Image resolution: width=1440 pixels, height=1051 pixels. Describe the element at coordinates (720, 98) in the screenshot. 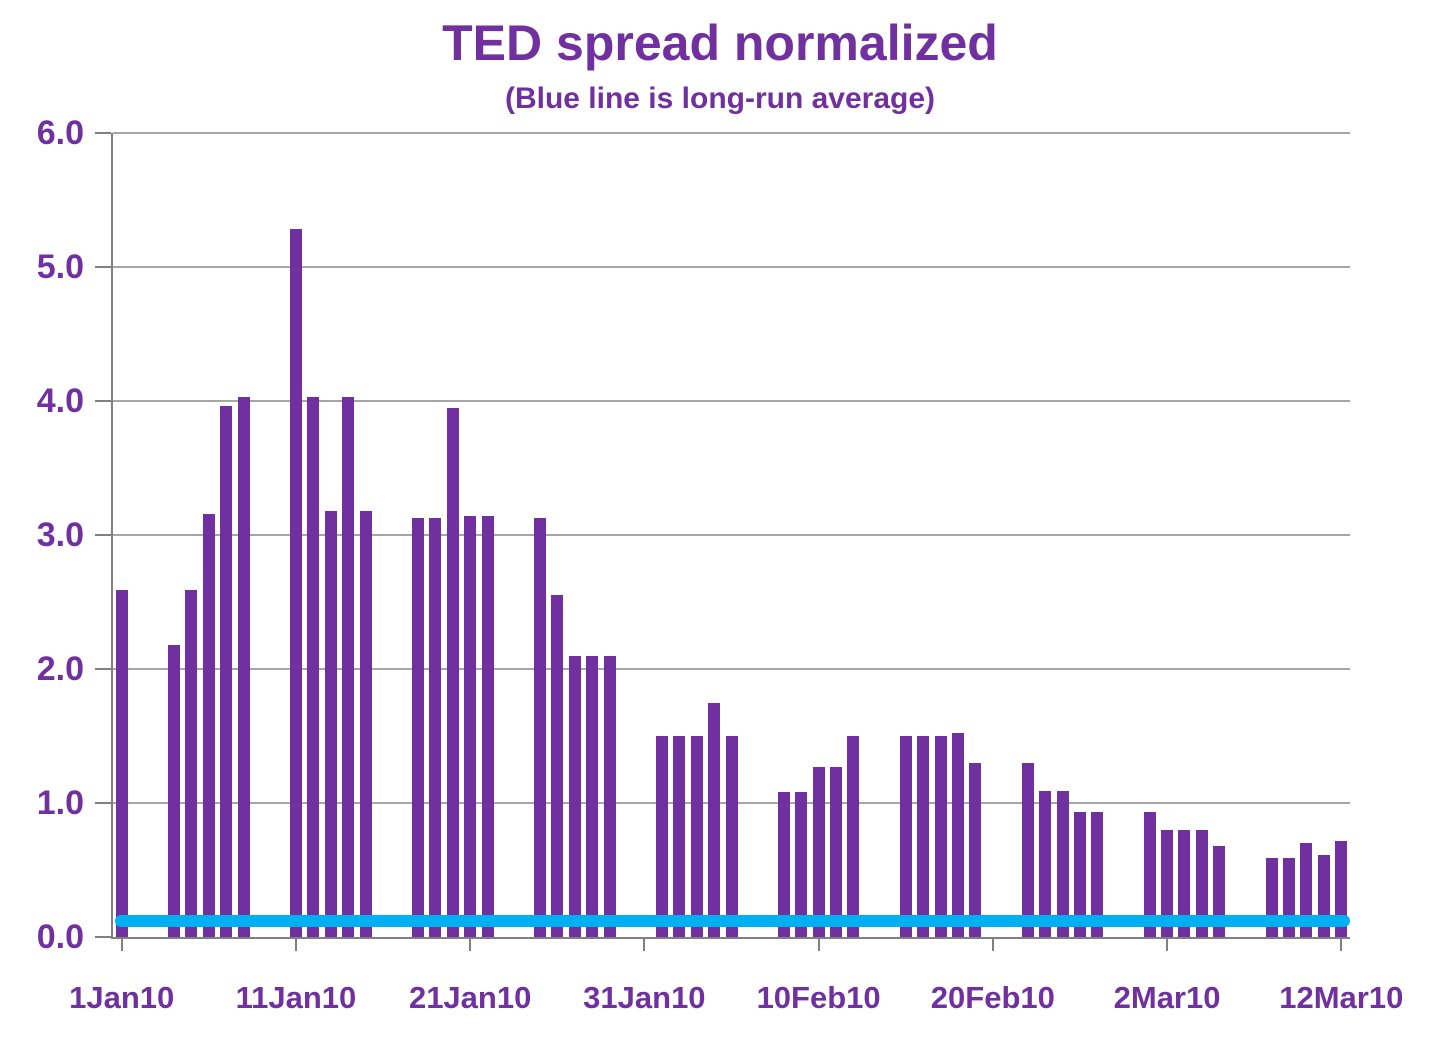

I see `chart-subtitle: (Blue line is long-run average)` at that location.